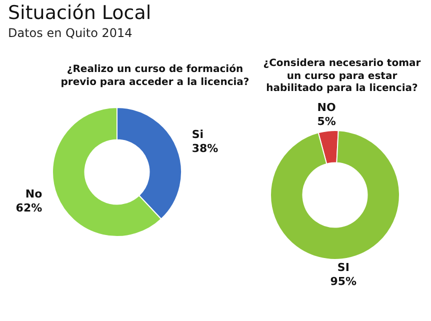 Image resolution: width=431 pixels, height=321 pixels. What do you see at coordinates (343, 267) in the screenshot?
I see `slice-label: SI` at bounding box center [343, 267].